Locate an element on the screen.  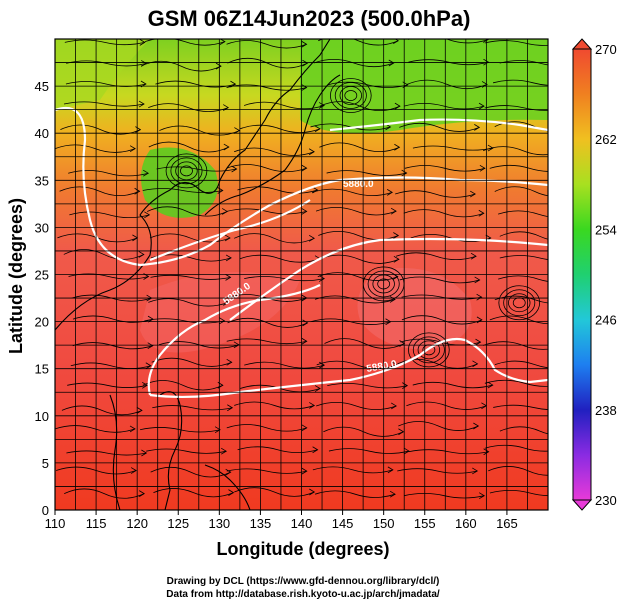
x-tick-label: 155 is located at coordinates (425, 523).